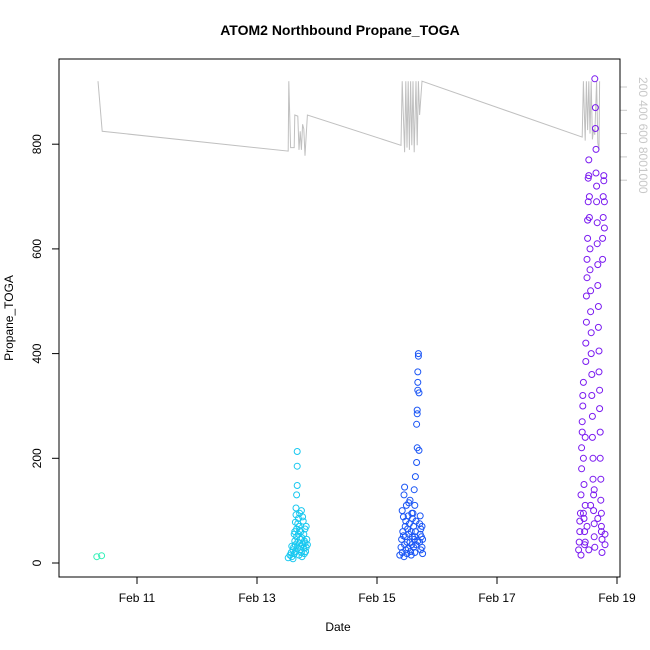  I want to click on x-tick-label: Feb 19, so click(617, 598).